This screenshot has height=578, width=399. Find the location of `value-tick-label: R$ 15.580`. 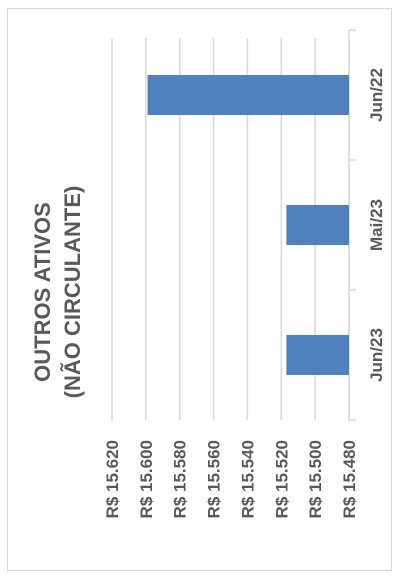

value-tick-label: R$ 15.580 is located at coordinates (180, 479).